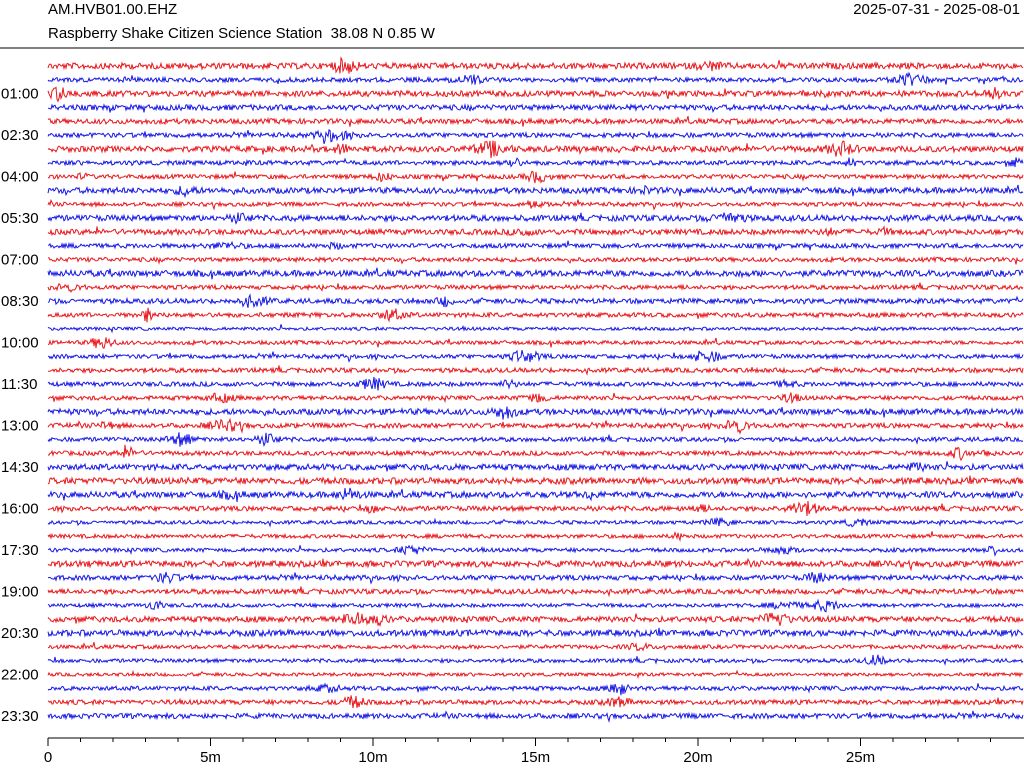 The width and height of the screenshot is (1024, 768). I want to click on row-label: 17:30, so click(20, 550).